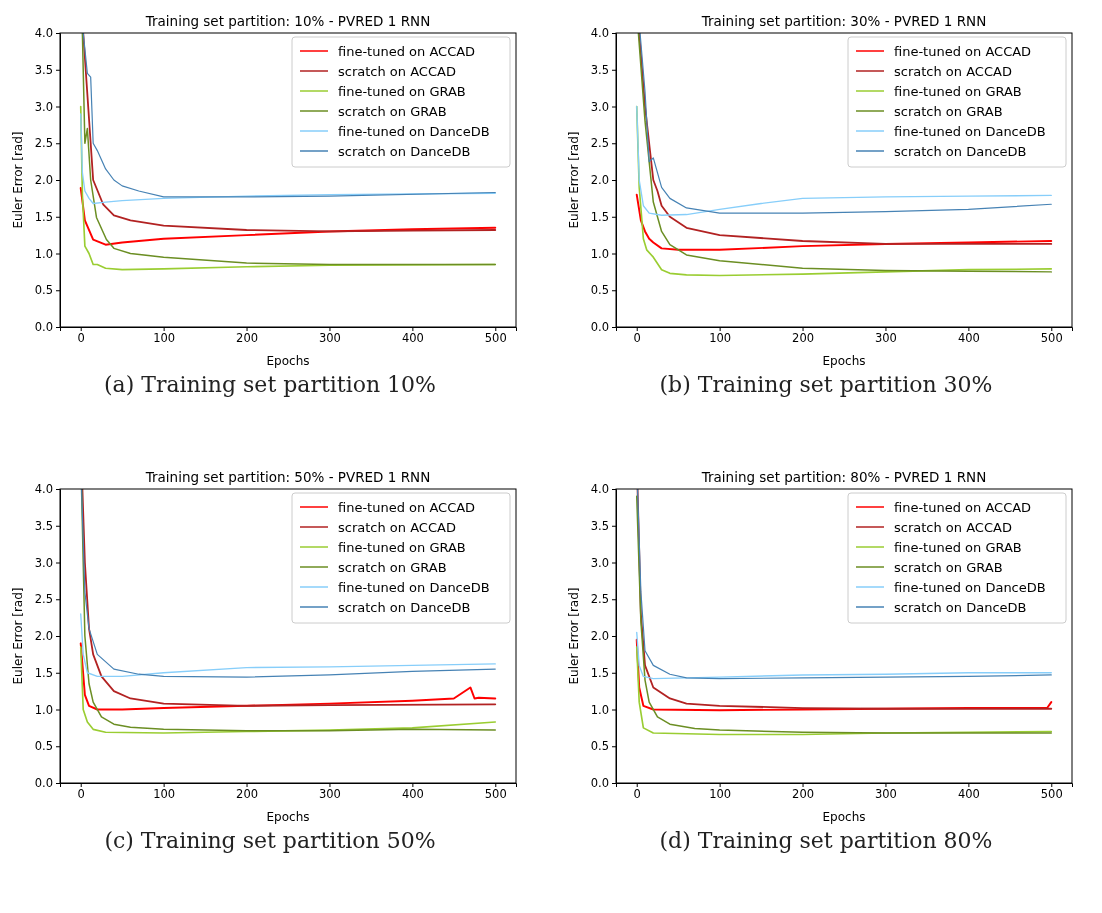  I want to click on chart-title: Training set partition: 30% - PVRED 1 RNN, so click(843, 21).